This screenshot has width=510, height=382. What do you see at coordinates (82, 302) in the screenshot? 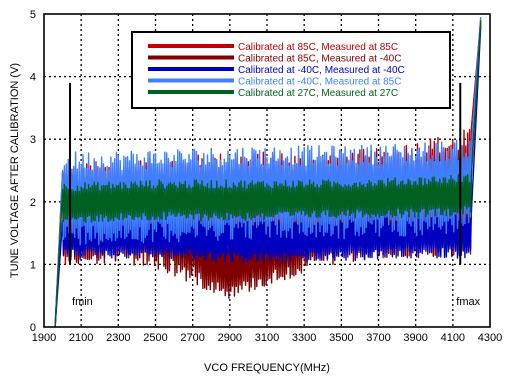
I see `annotation-label: fmin` at bounding box center [82, 302].